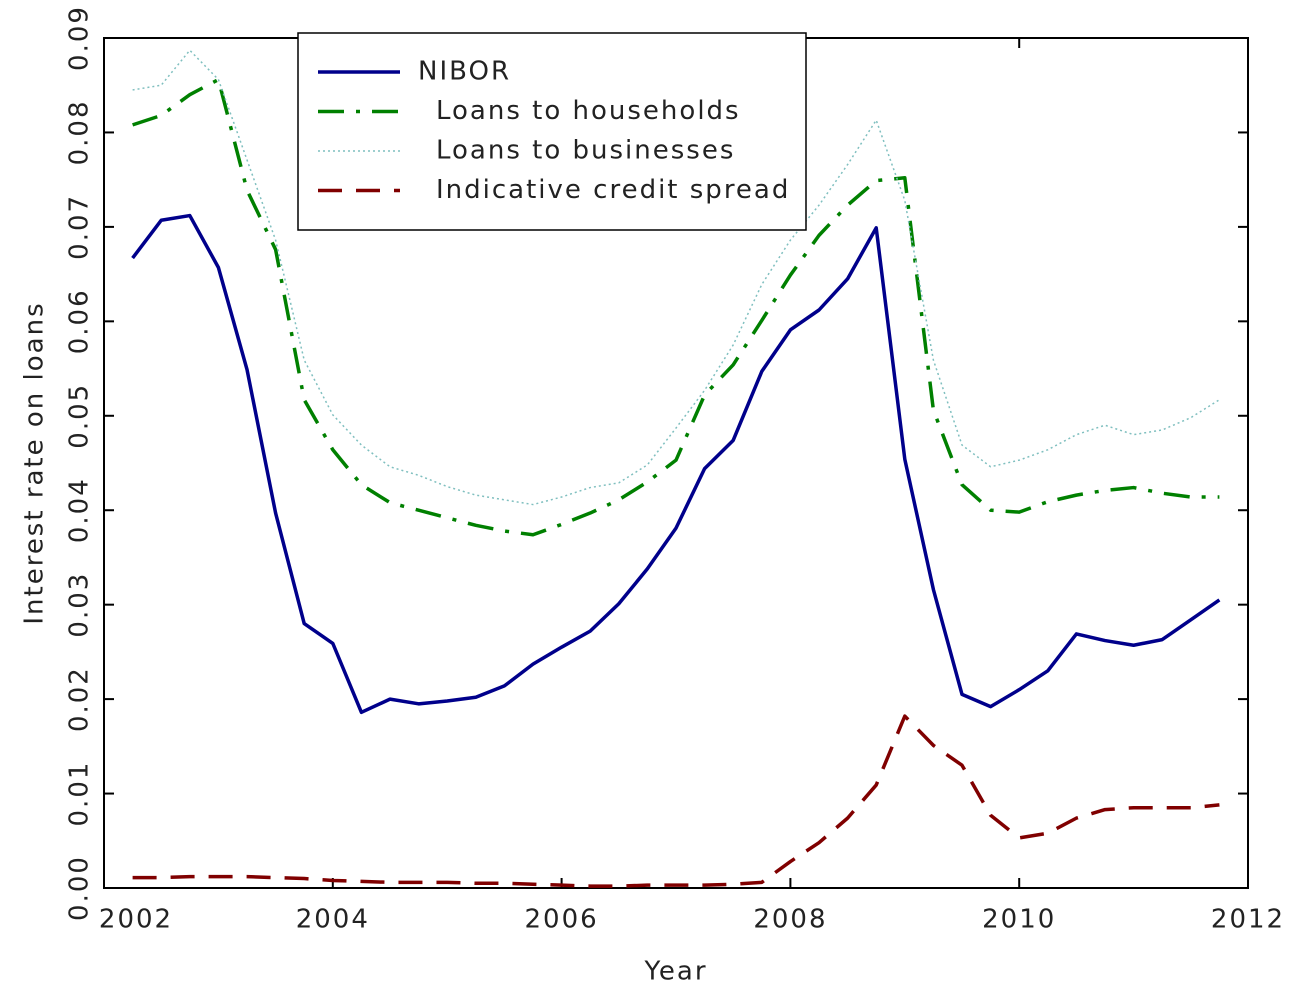 The height and width of the screenshot is (996, 1305). Describe the element at coordinates (80, 132) in the screenshot. I see `y-tick-label: 0.08` at that location.